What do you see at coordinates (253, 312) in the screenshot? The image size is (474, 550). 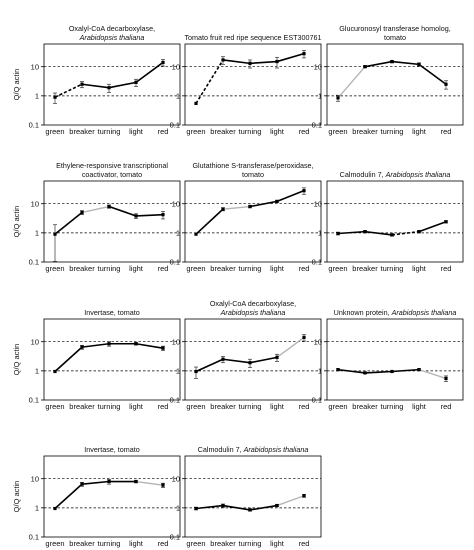 I see `chart-title-line: Arabidopsis thaliana` at bounding box center [253, 312].